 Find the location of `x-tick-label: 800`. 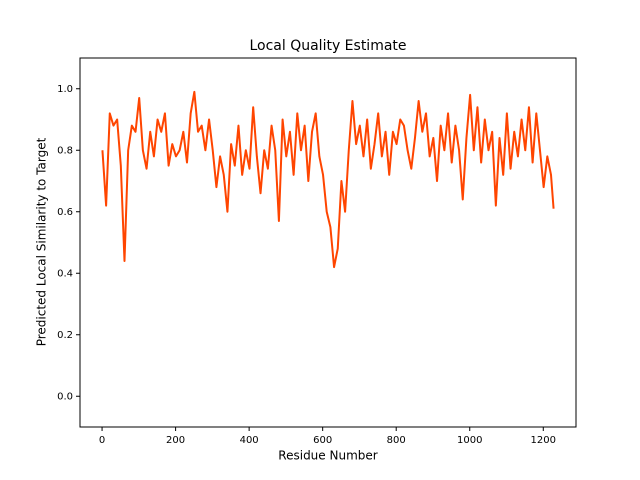

x-tick-label: 800 is located at coordinates (396, 440).